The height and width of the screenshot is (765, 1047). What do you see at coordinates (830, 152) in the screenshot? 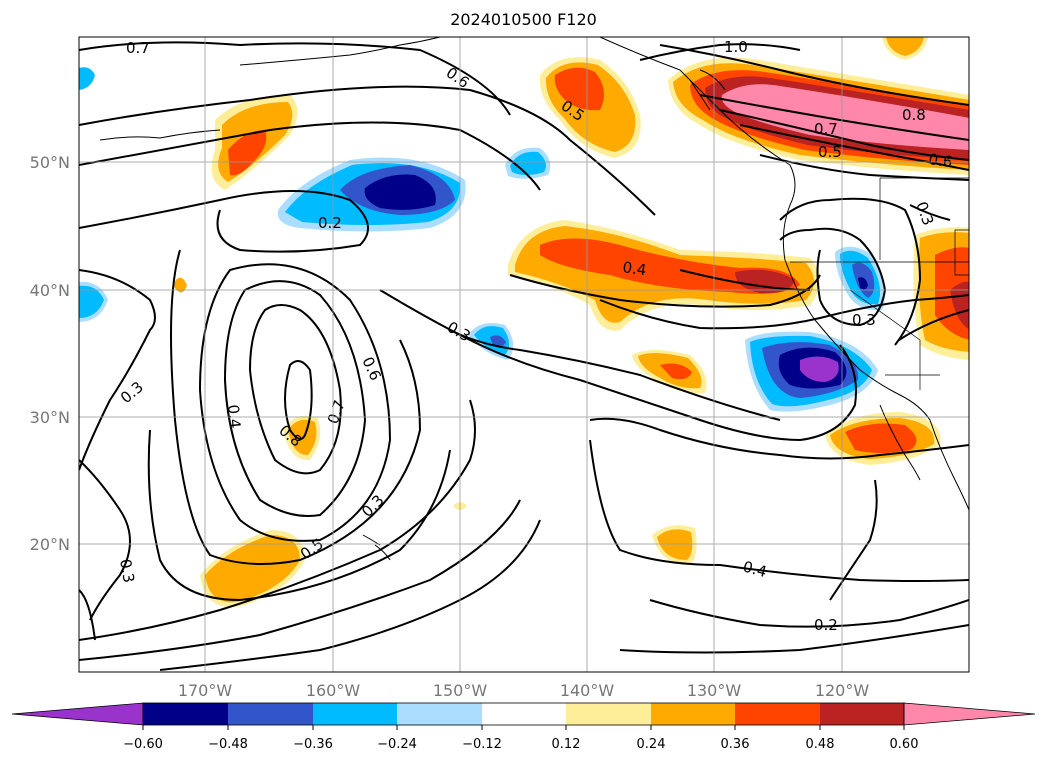
I see `contour-label: 0.5` at bounding box center [830, 152].